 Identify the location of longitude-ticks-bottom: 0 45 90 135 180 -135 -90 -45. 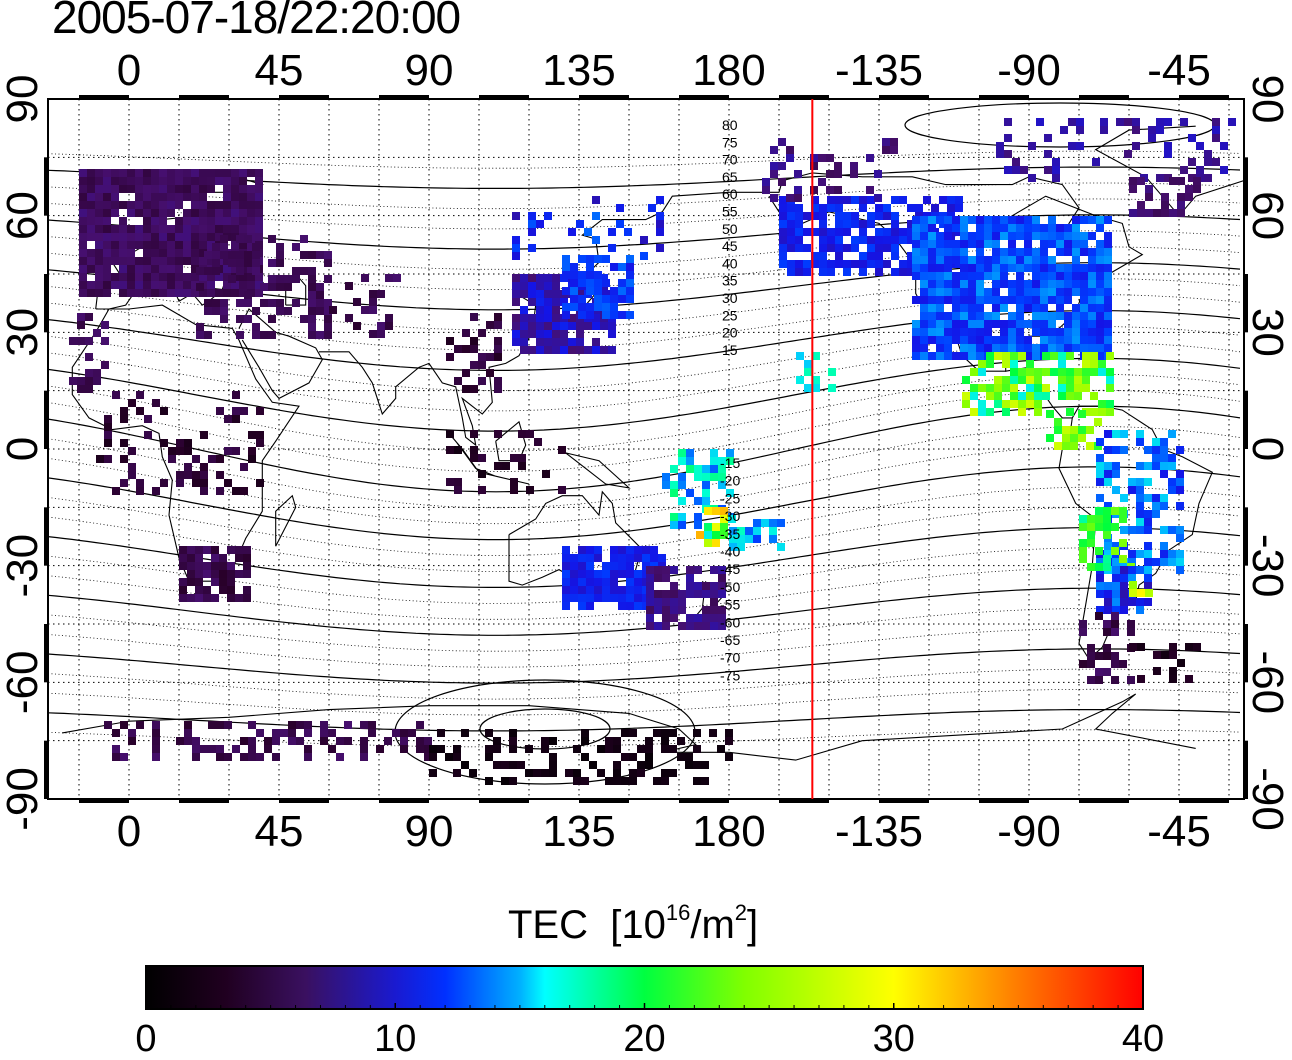
(664, 831).